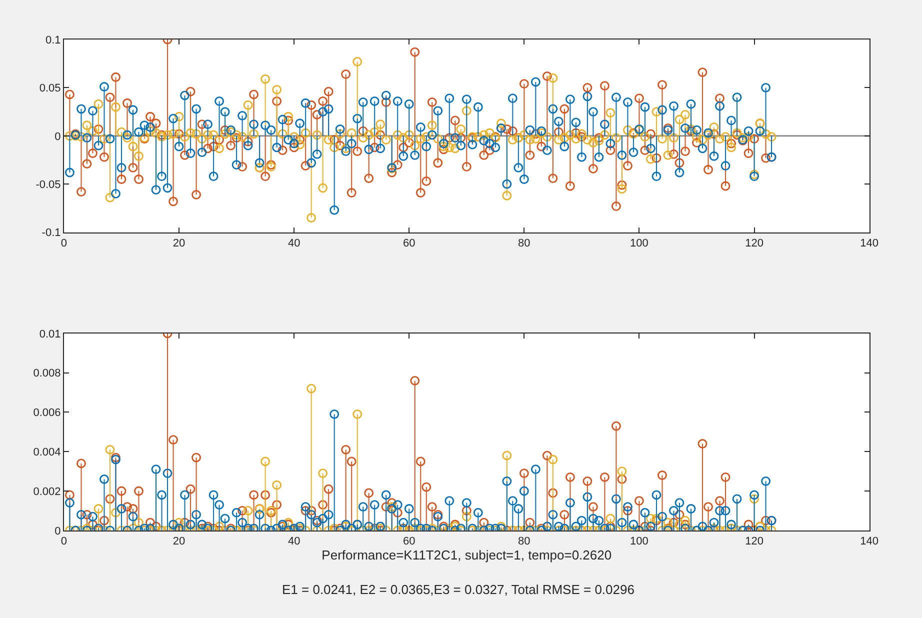 The width and height of the screenshot is (922, 618). Describe the element at coordinates (458, 589) in the screenshot. I see `text: E1 = 0.0241, E2 = 0.0365,E3 = 0.0327, Total RMSE = 0.0296` at that location.